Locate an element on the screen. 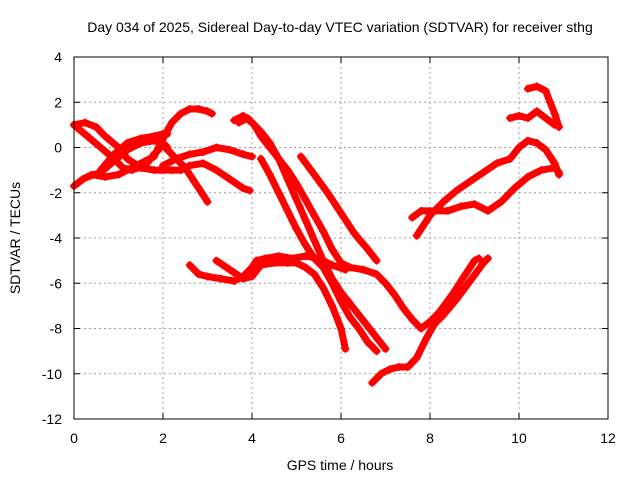  x-tick-label: 2 is located at coordinates (163, 438).